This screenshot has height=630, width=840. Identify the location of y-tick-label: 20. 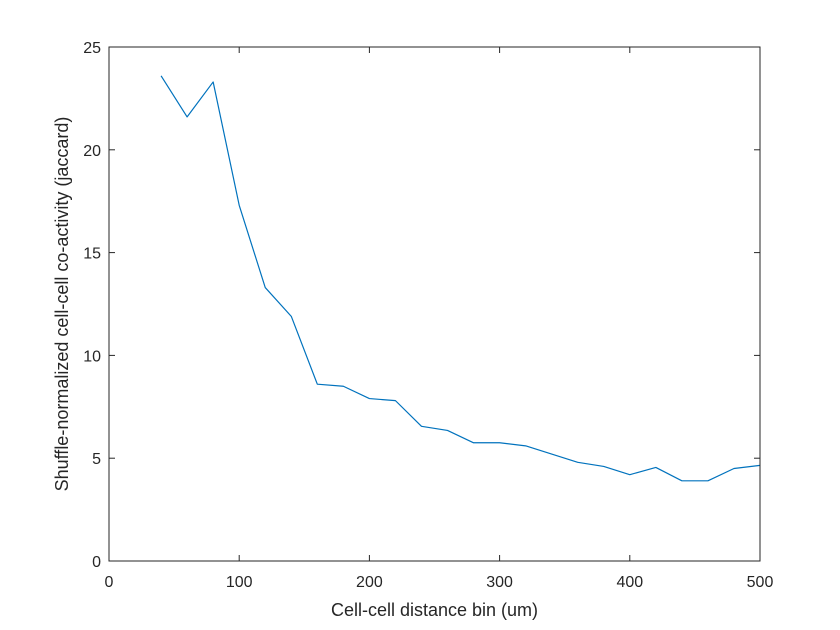
(92, 151).